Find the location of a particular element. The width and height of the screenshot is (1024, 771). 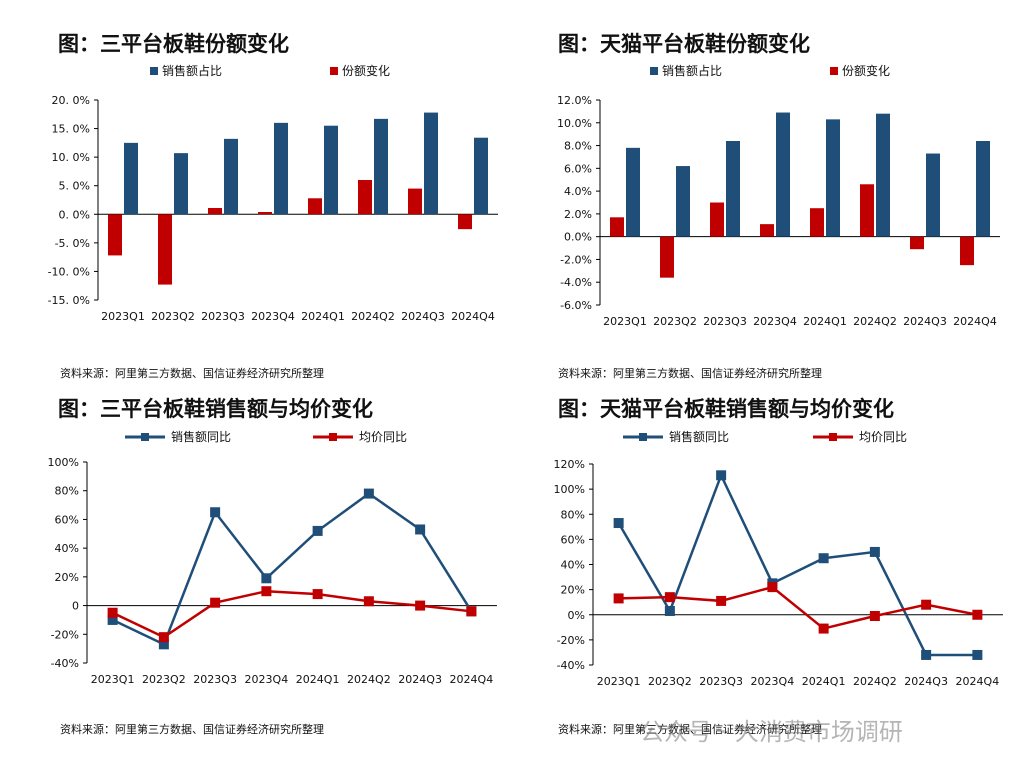

chart1-xtick-label-3: 2023Q3 is located at coordinates (223, 316).